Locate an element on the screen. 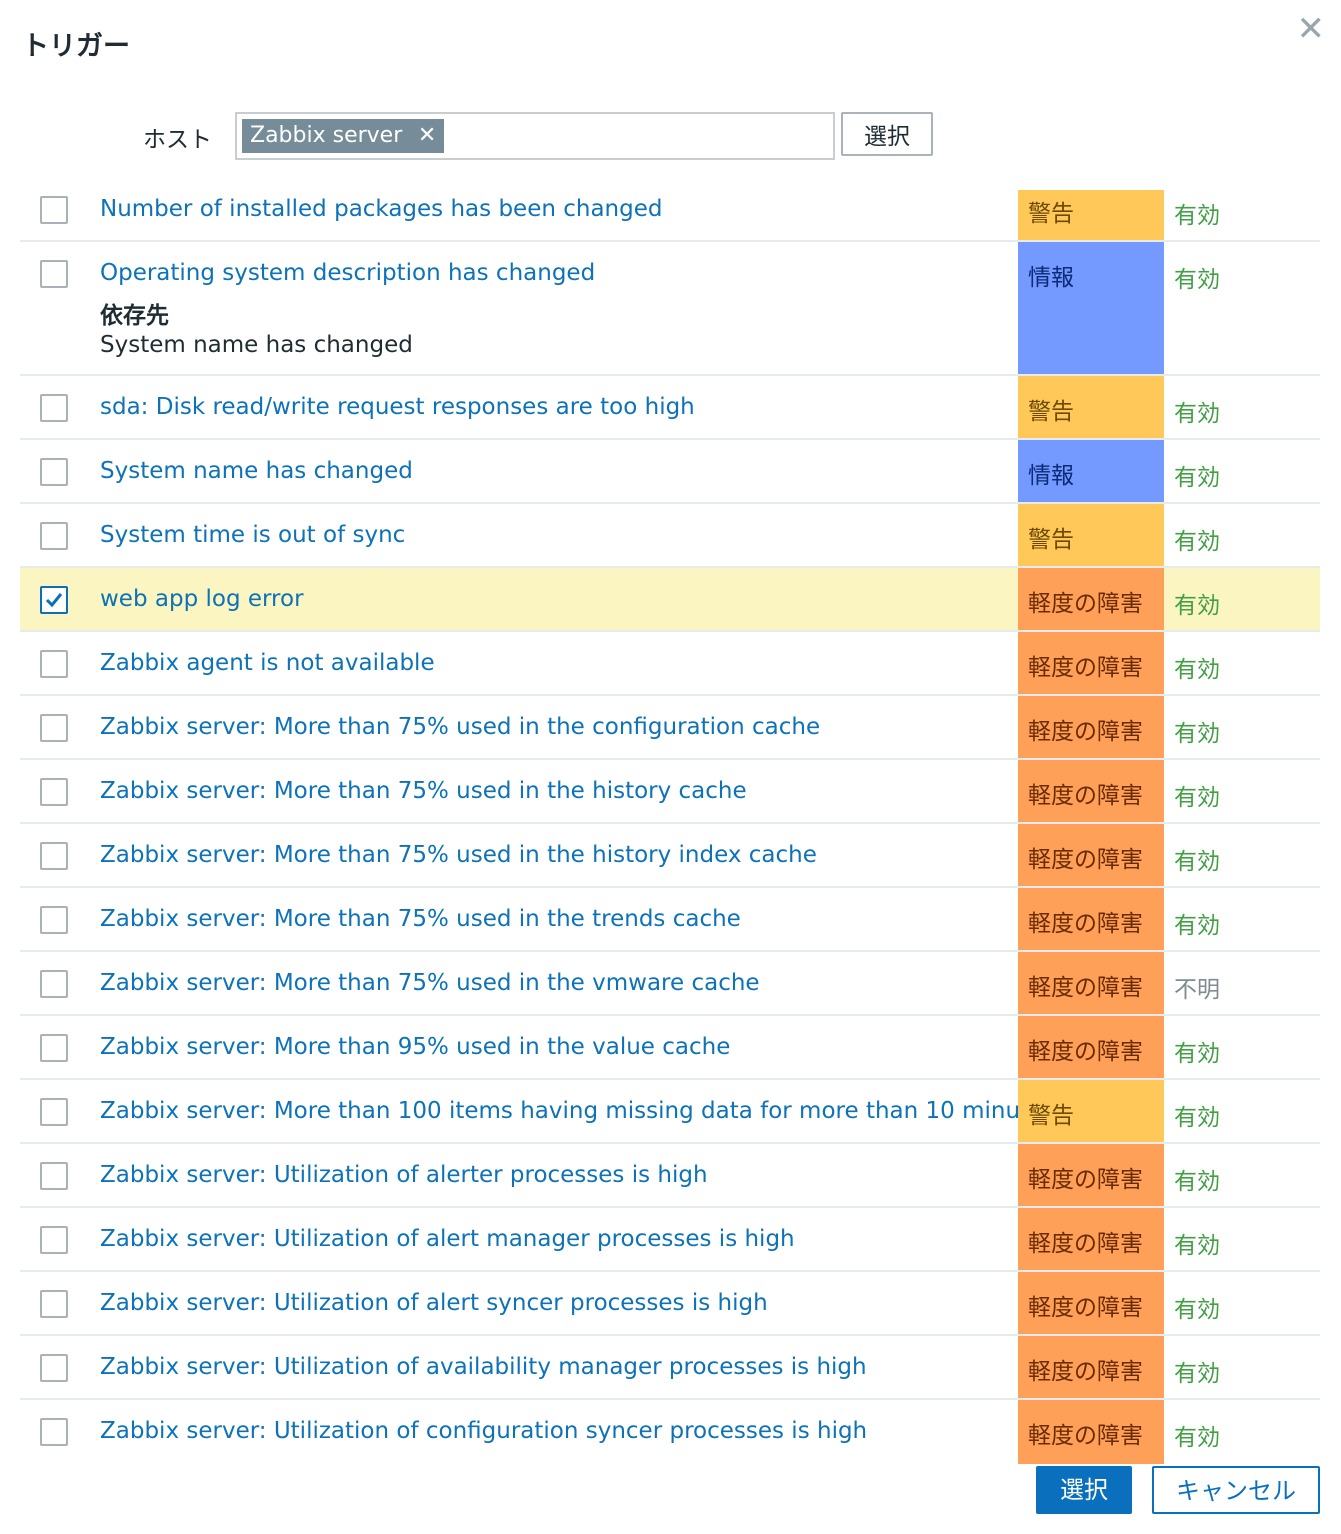  trigger-name-link: Operating system description has changed is located at coordinates (348, 273).